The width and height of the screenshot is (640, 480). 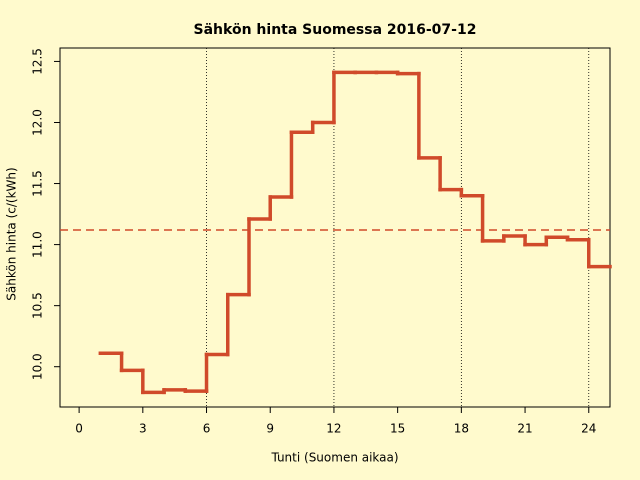 What do you see at coordinates (588, 429) in the screenshot?
I see `x-tick-label: 24` at bounding box center [588, 429].